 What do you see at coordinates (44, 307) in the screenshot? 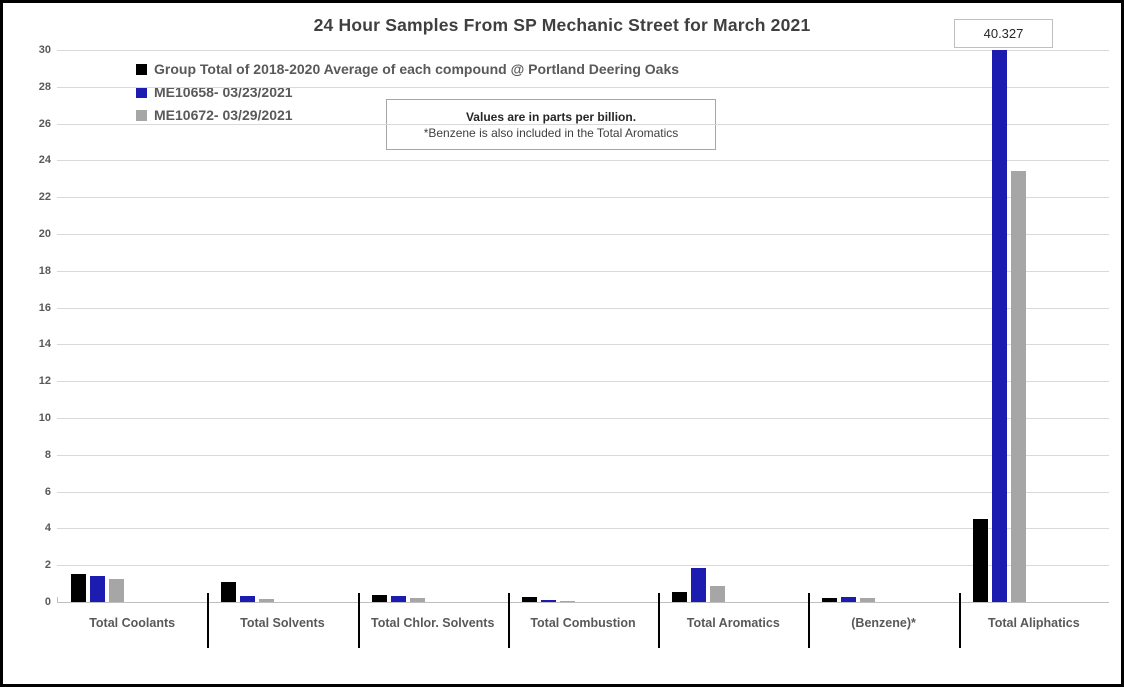
I see `y-axis-tick-label: 16` at bounding box center [44, 307].